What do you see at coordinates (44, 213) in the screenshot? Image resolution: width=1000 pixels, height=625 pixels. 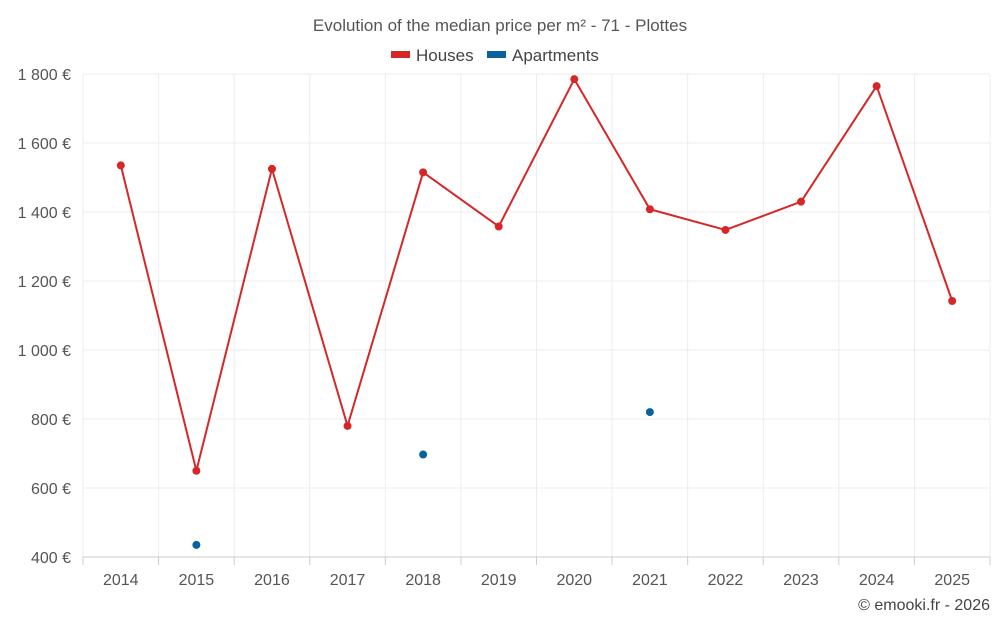 I see `y-tick-label: 1 400 €` at bounding box center [44, 213].